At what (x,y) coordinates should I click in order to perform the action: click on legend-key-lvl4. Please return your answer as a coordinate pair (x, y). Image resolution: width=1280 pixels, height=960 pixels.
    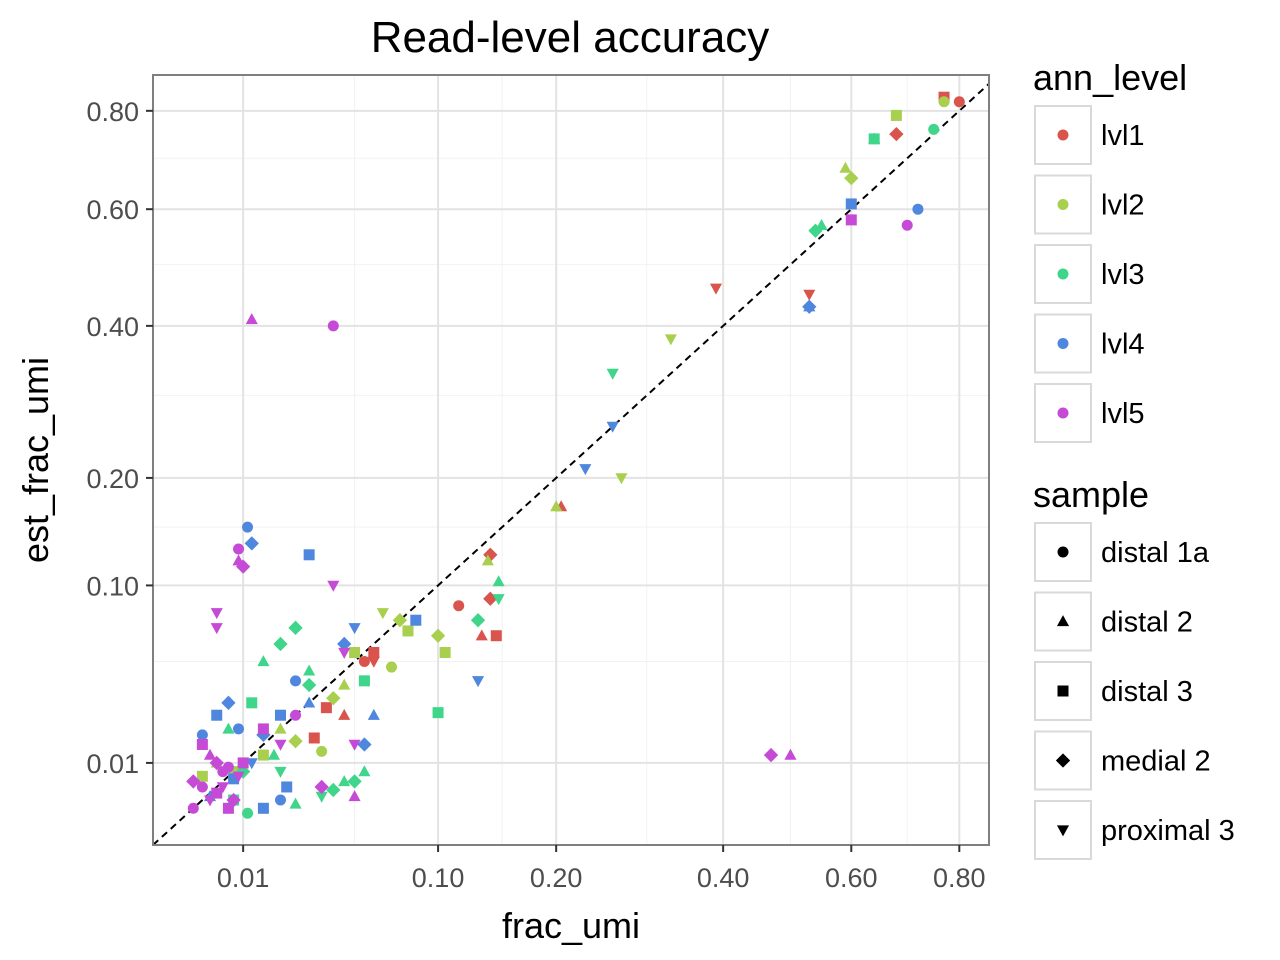
    Looking at the image, I should click on (1063, 343).